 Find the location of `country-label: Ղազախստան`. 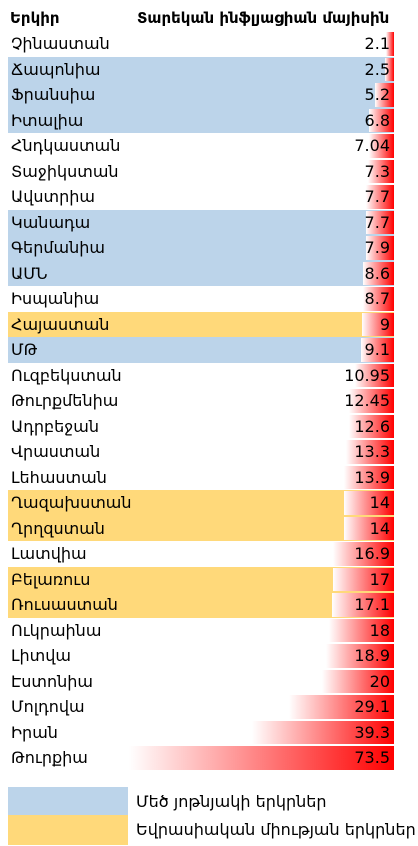

country-label: Ղազախստան is located at coordinates (71, 502).